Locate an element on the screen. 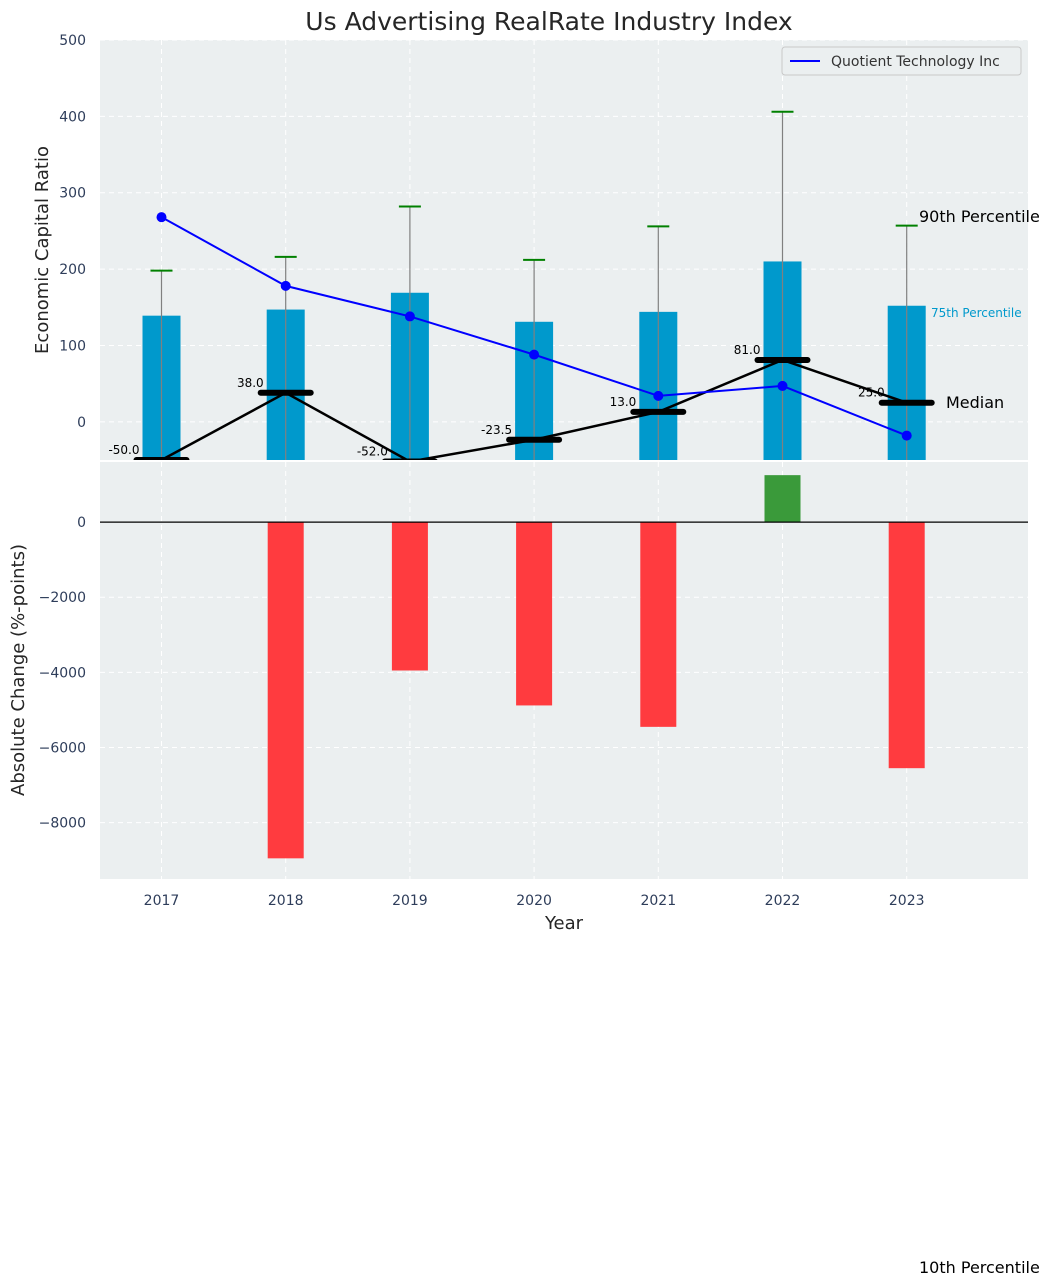  x-tick-label: 2022 is located at coordinates (783, 901).